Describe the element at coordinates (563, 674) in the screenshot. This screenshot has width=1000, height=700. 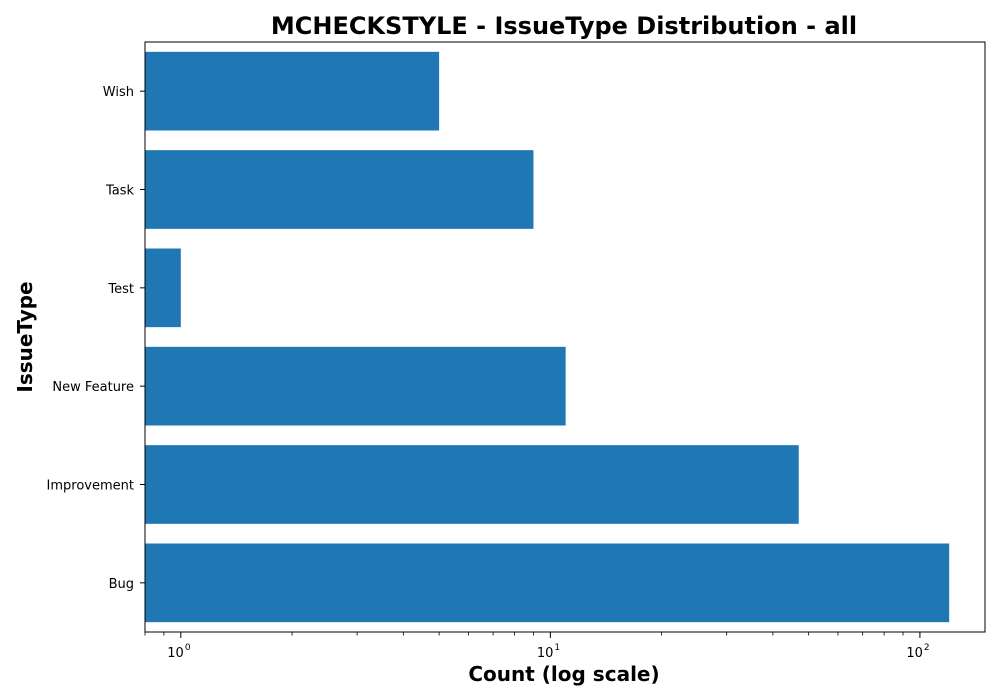
I see `x-axis-label: Count (log scale)` at that location.